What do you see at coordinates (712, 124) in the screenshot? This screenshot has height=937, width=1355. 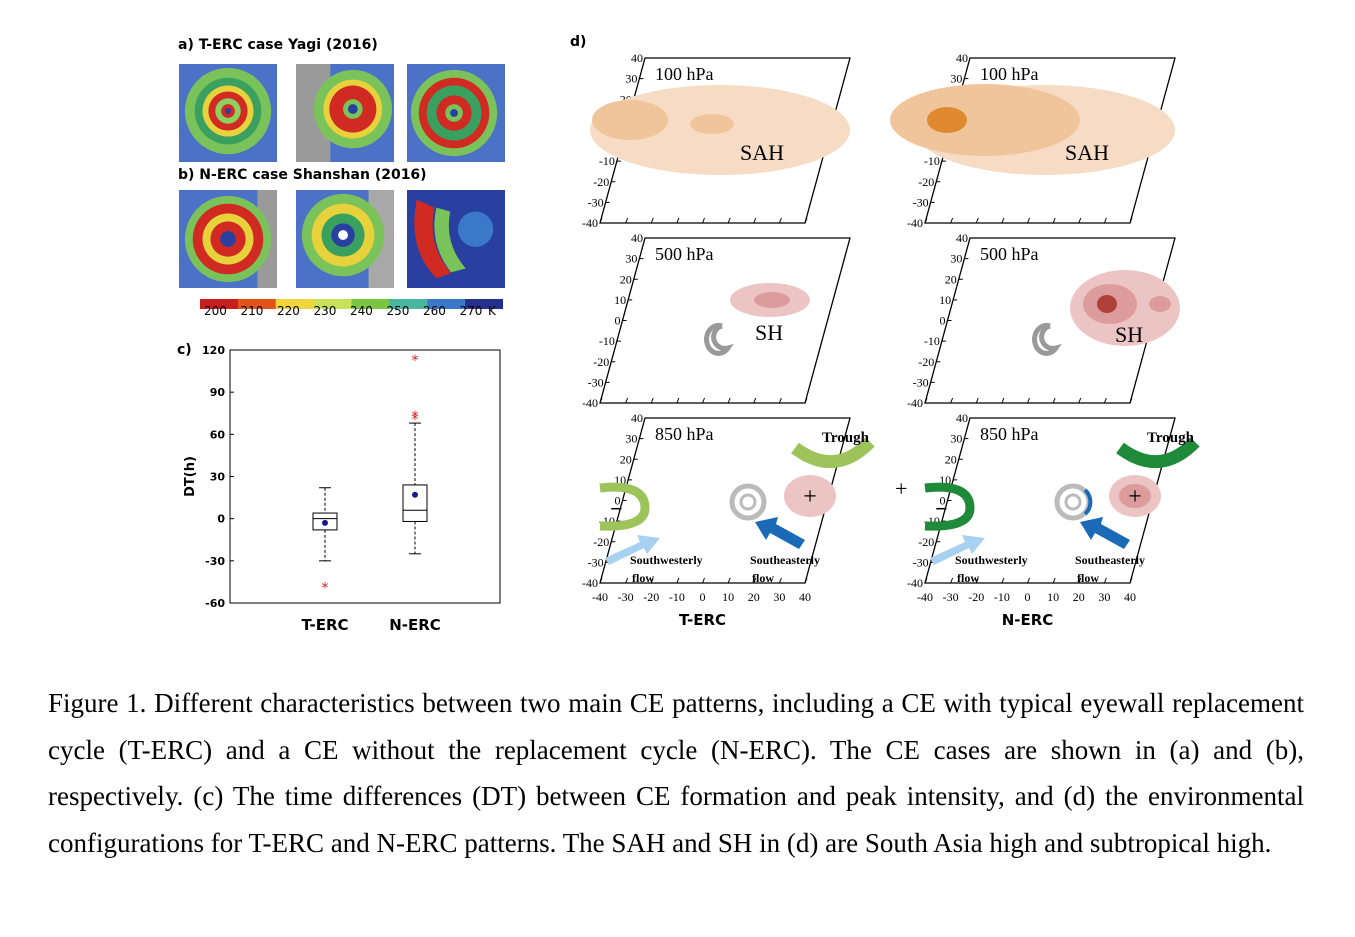 I see `sah-core-east` at bounding box center [712, 124].